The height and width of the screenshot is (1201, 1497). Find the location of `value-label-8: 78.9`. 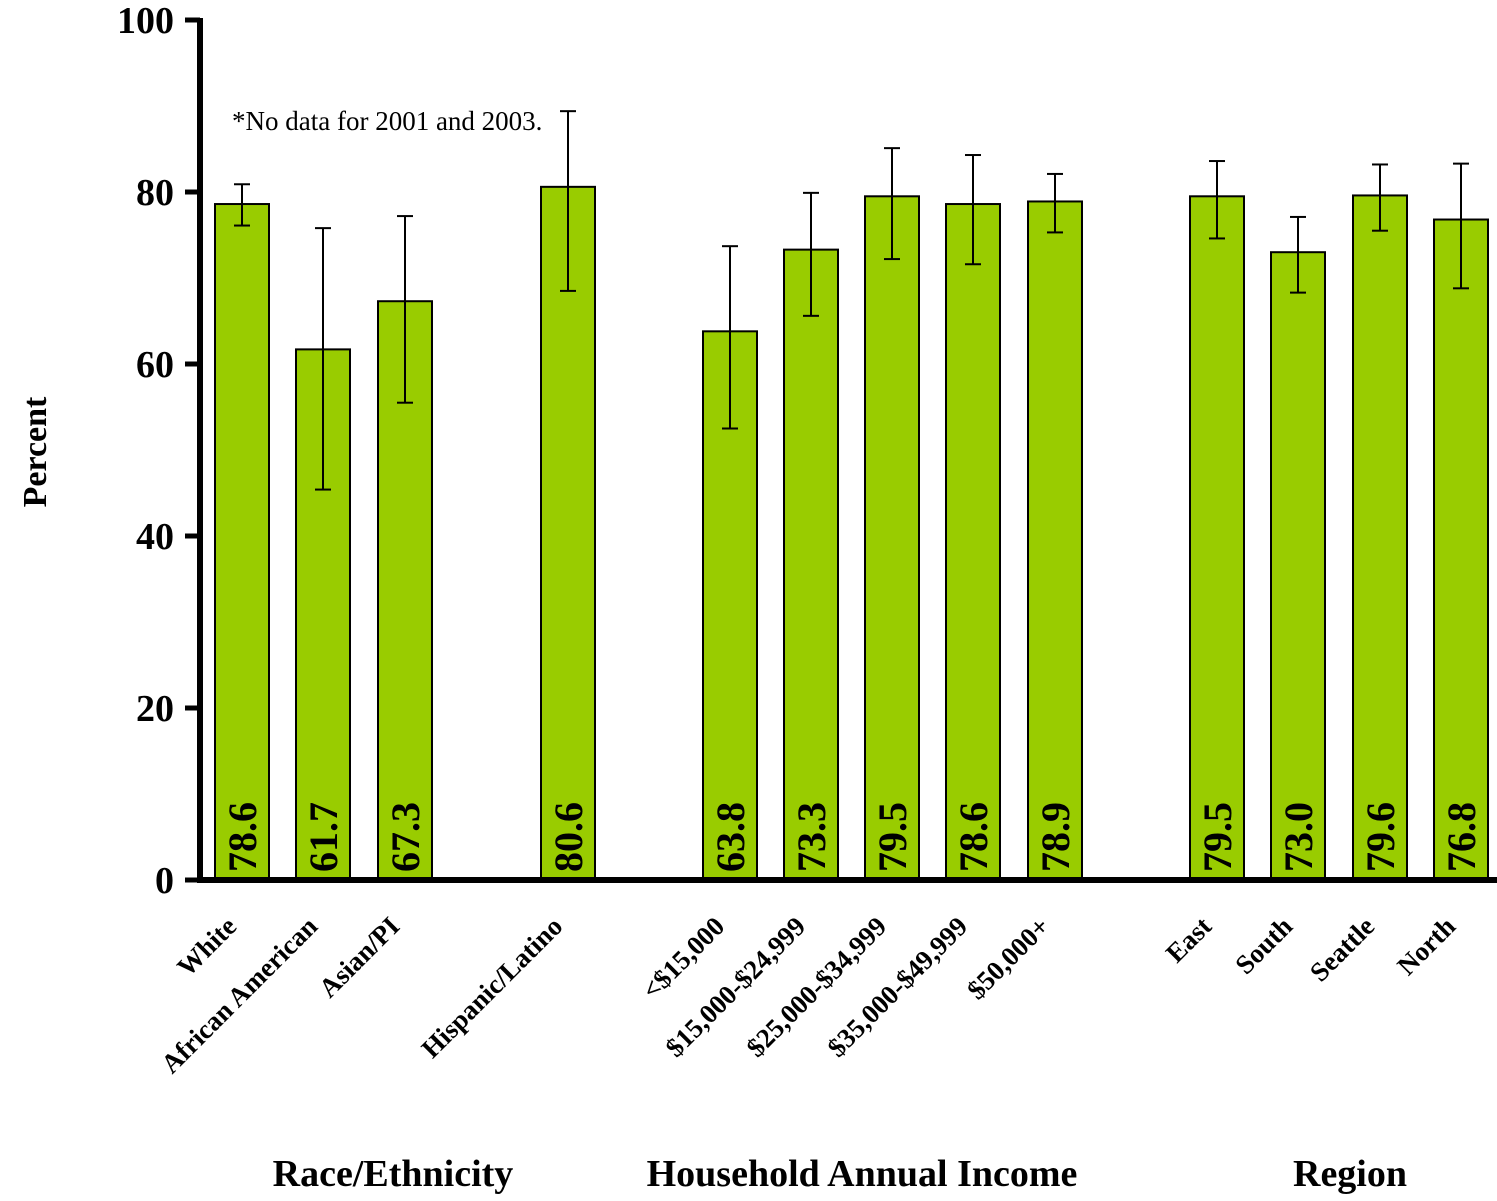

value-label-8: 78.9 is located at coordinates (1055, 837).